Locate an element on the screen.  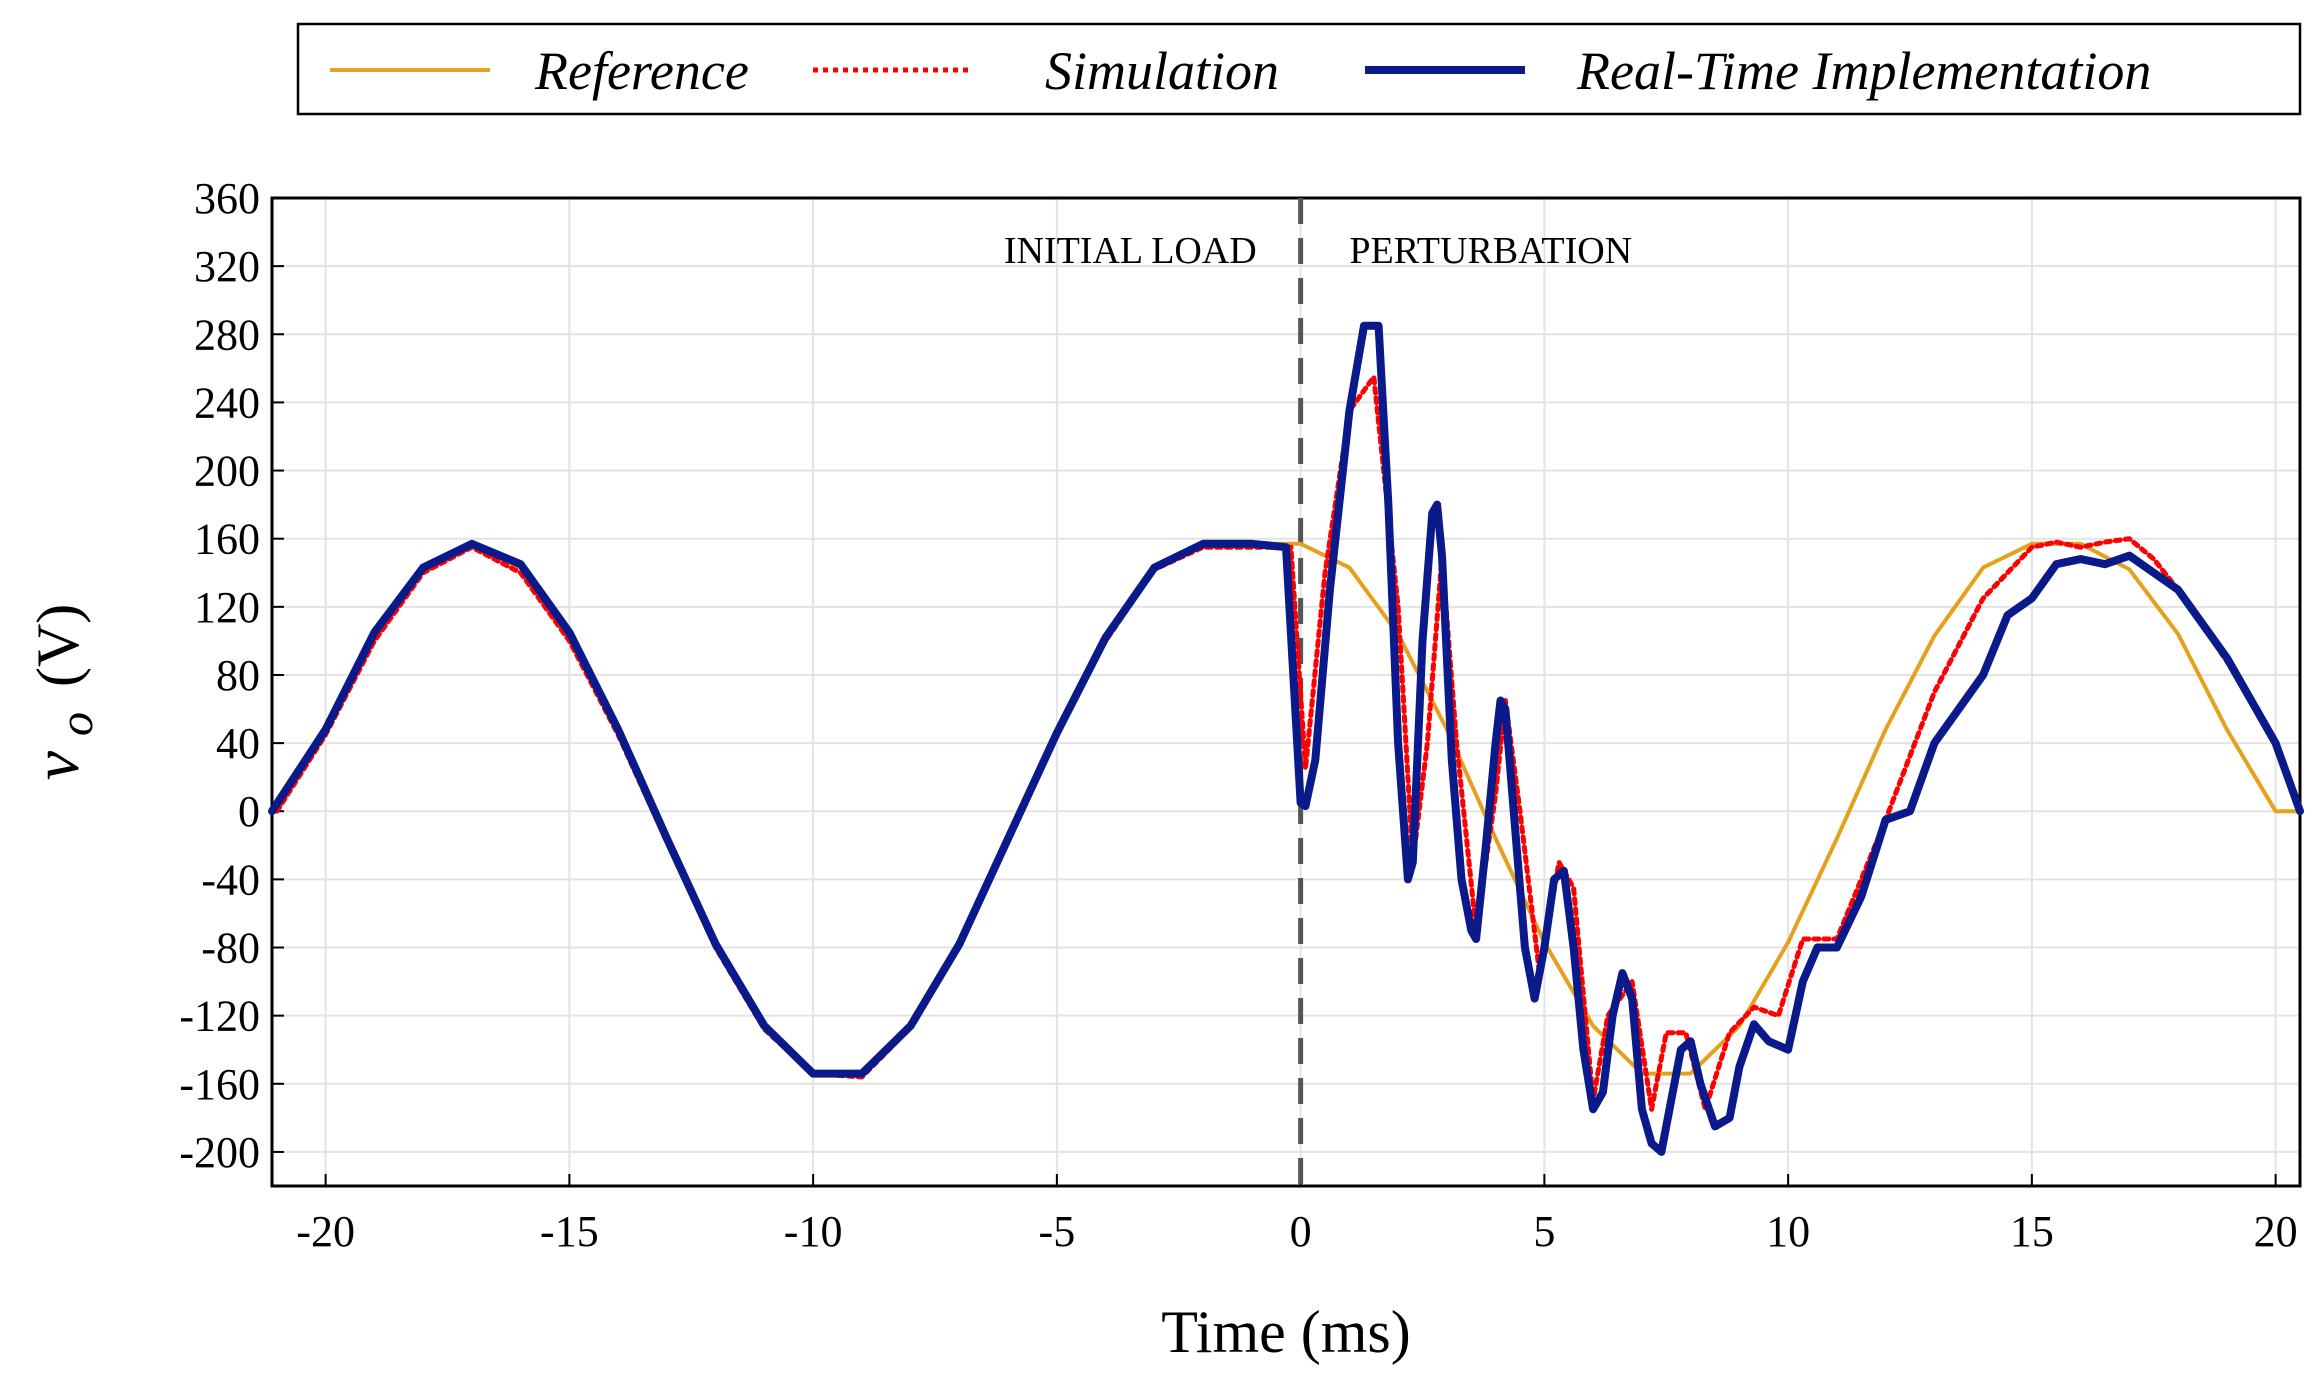
x-tick-label: 10 is located at coordinates (1788, 1231).